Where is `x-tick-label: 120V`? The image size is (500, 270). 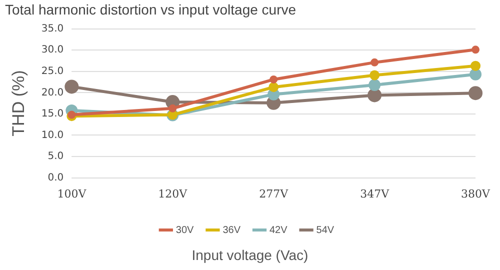
x-tick-label: 120V is located at coordinates (173, 193).